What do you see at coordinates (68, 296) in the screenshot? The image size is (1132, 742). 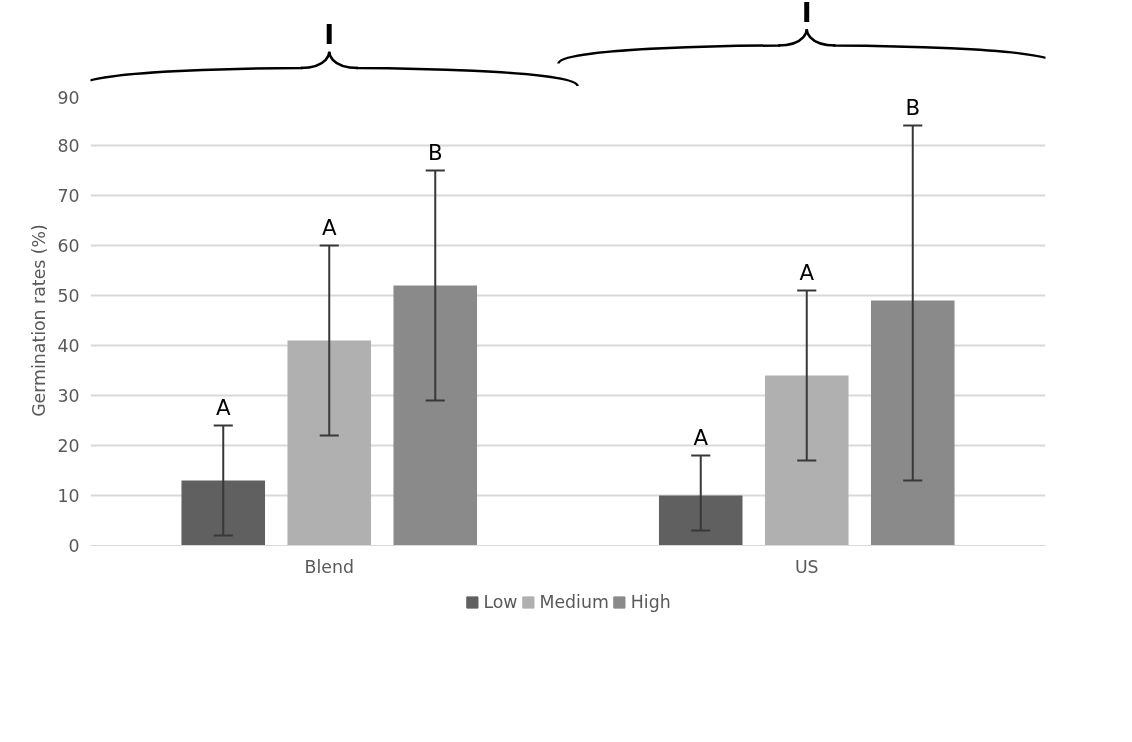 I see `y-tick-label: 50` at bounding box center [68, 296].